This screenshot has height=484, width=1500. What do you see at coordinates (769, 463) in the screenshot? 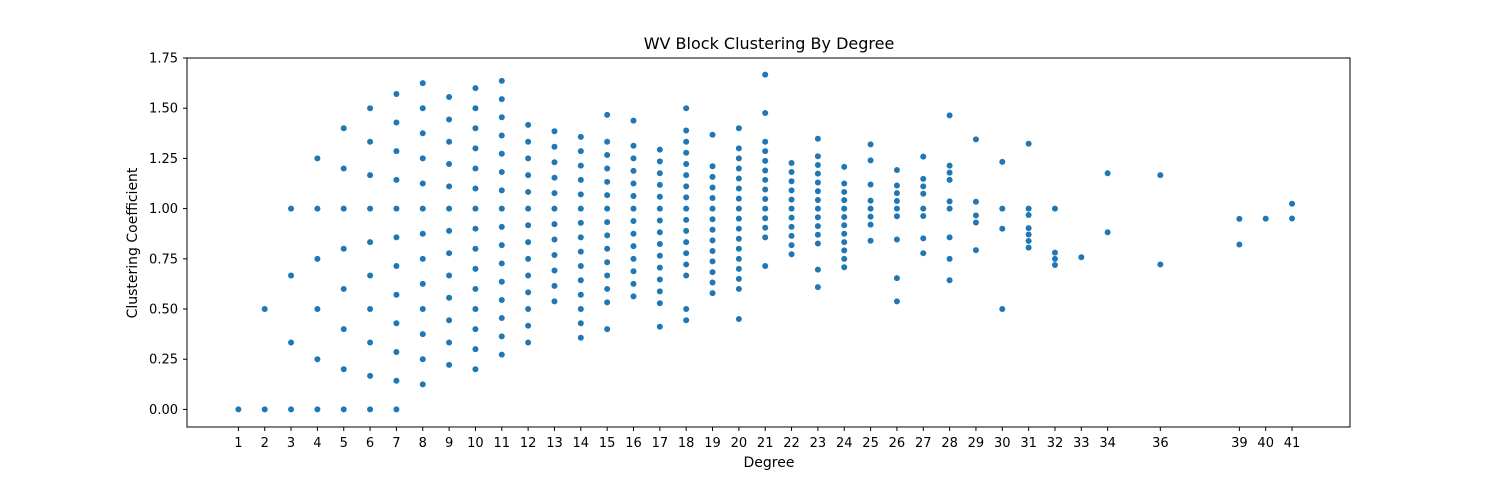
I see `x-axis-label: Degree` at bounding box center [769, 463].